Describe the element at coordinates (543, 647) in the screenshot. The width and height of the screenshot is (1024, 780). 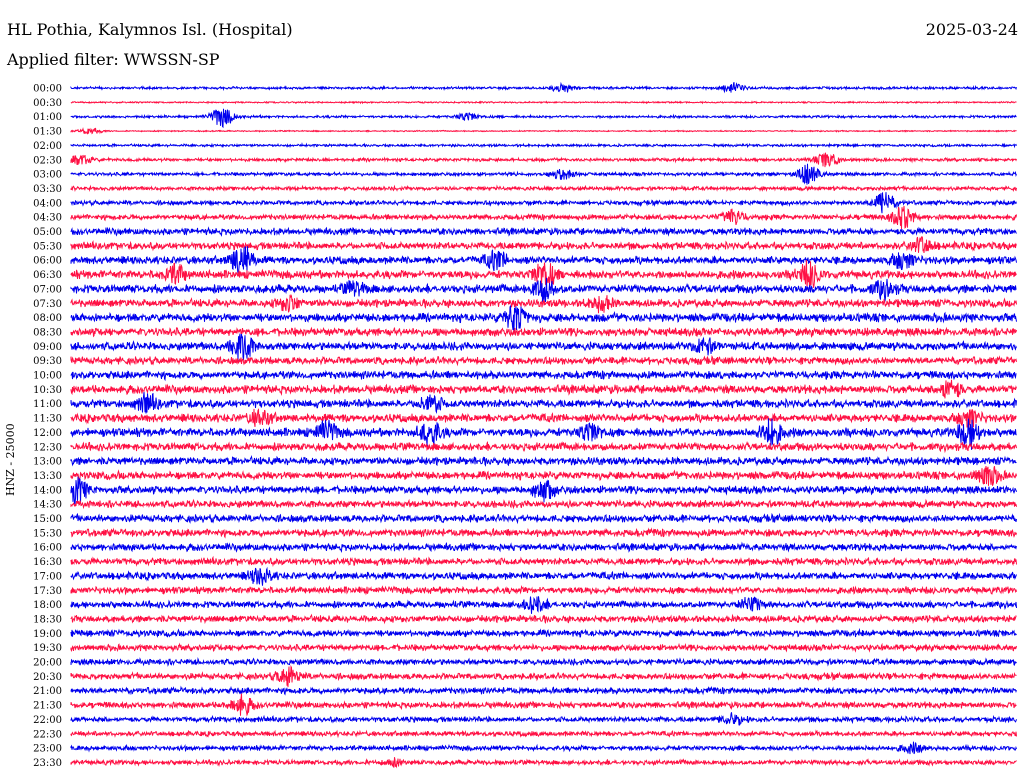
I see `seismic-trace-1930` at that location.